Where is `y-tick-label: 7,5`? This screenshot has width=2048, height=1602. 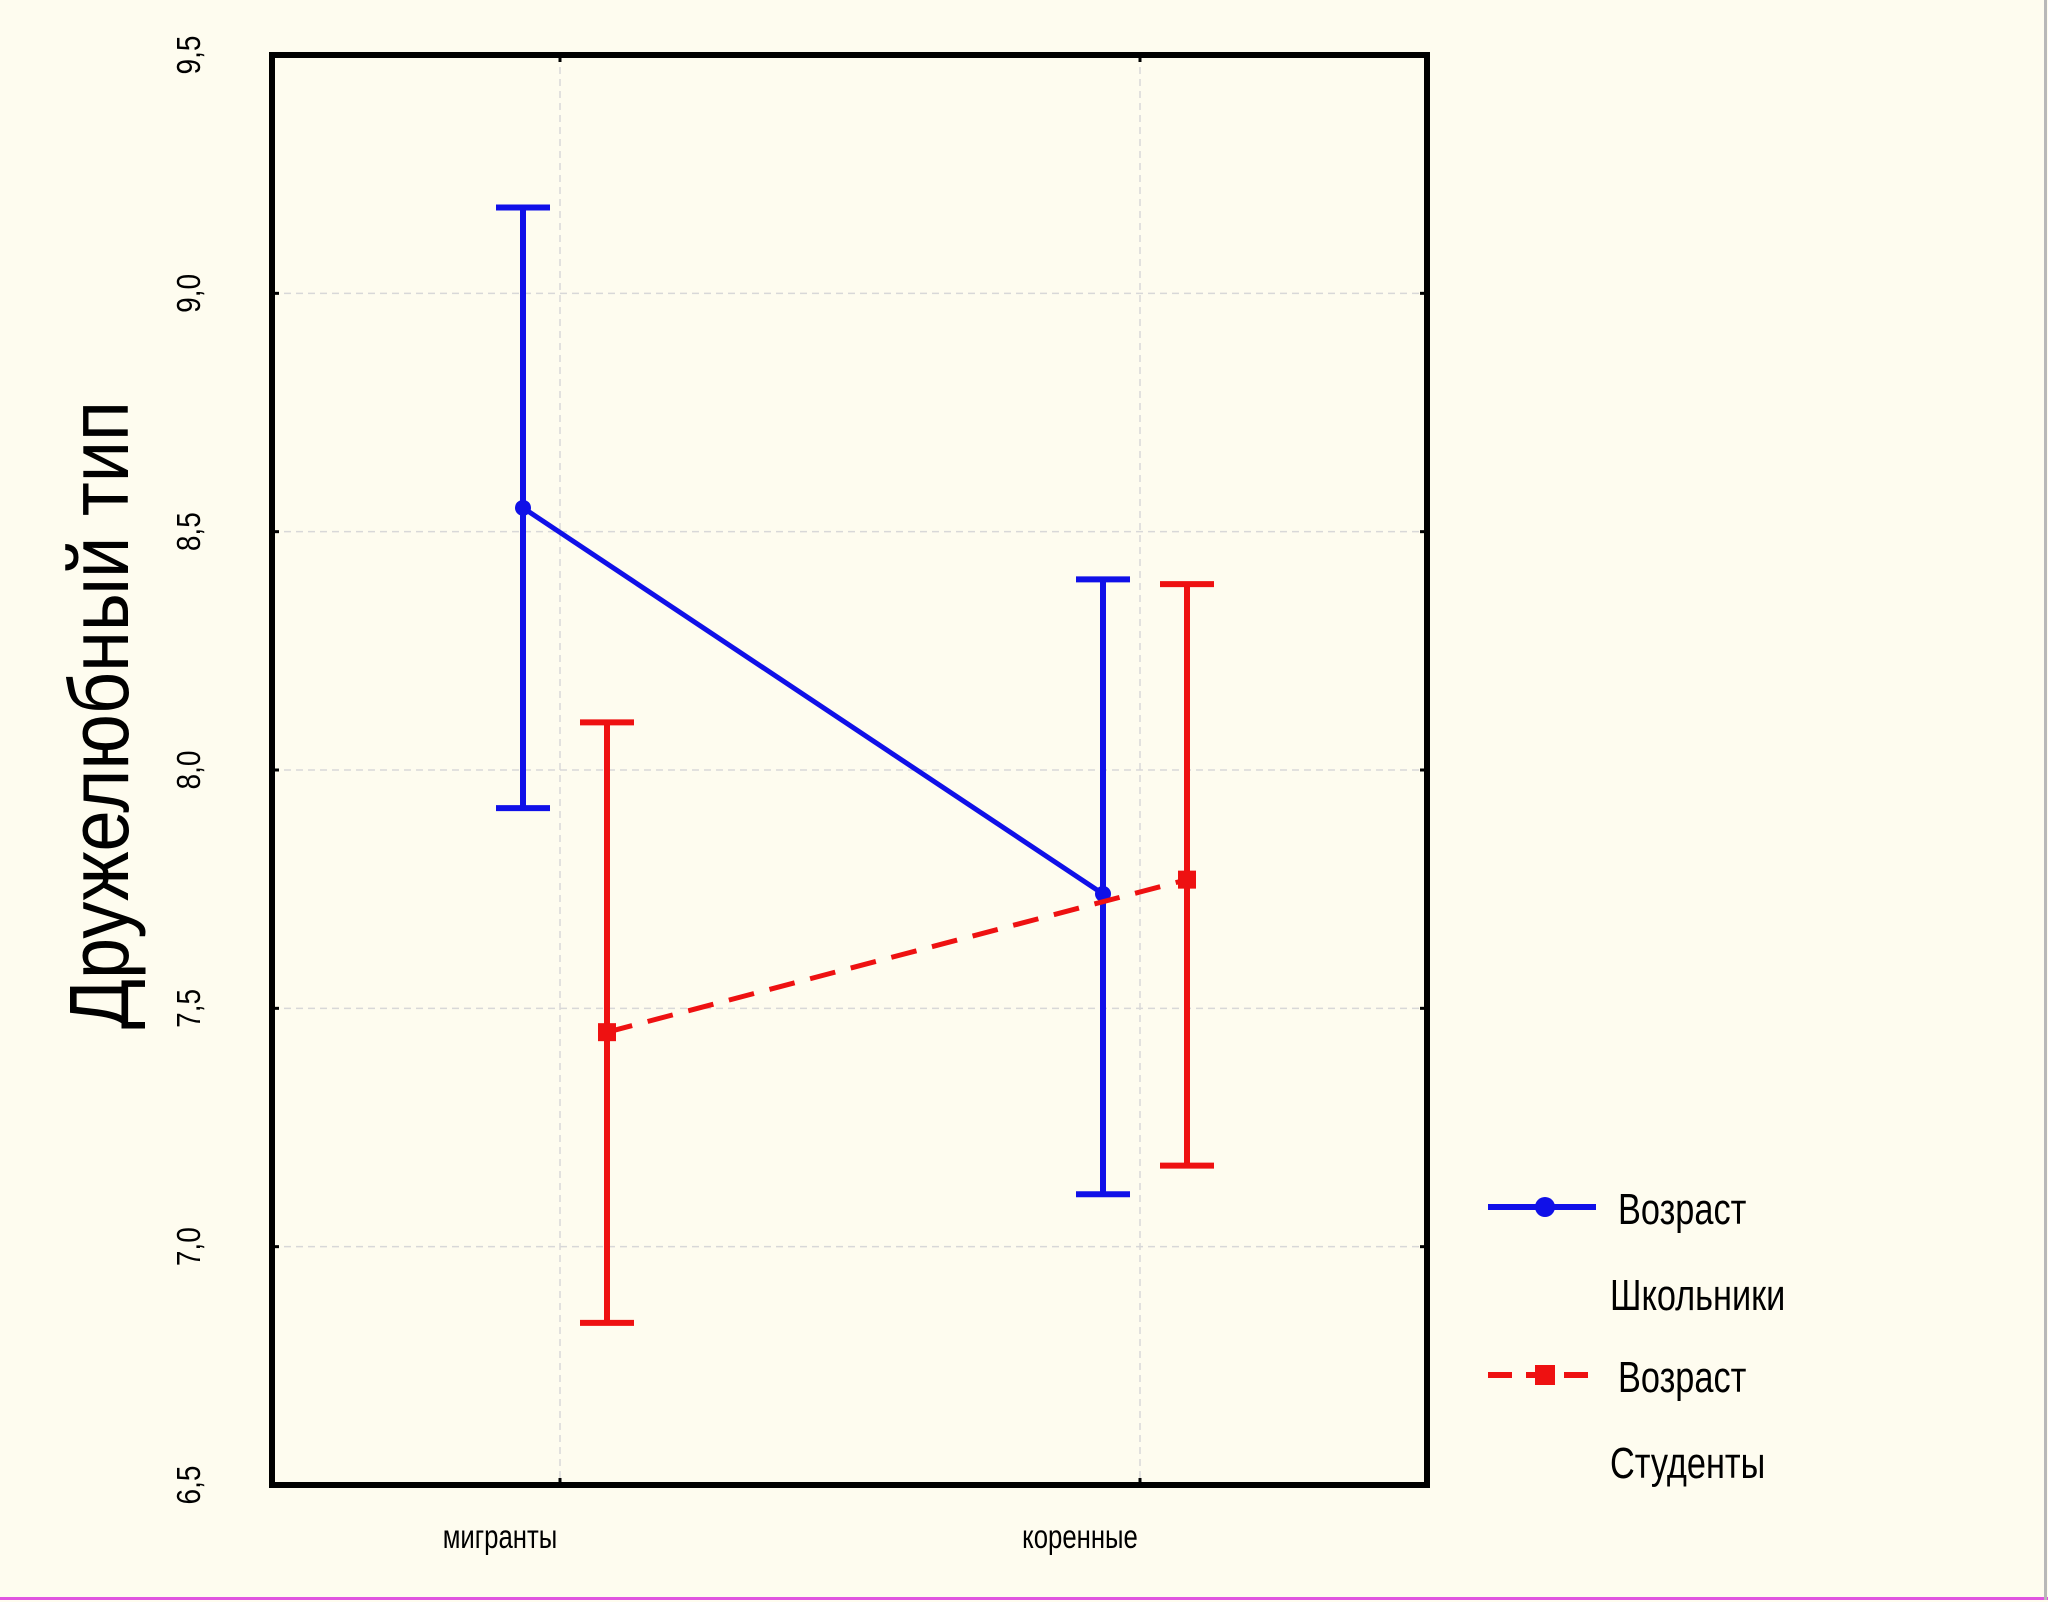 y-tick-label: 7,5 is located at coordinates (189, 1008).